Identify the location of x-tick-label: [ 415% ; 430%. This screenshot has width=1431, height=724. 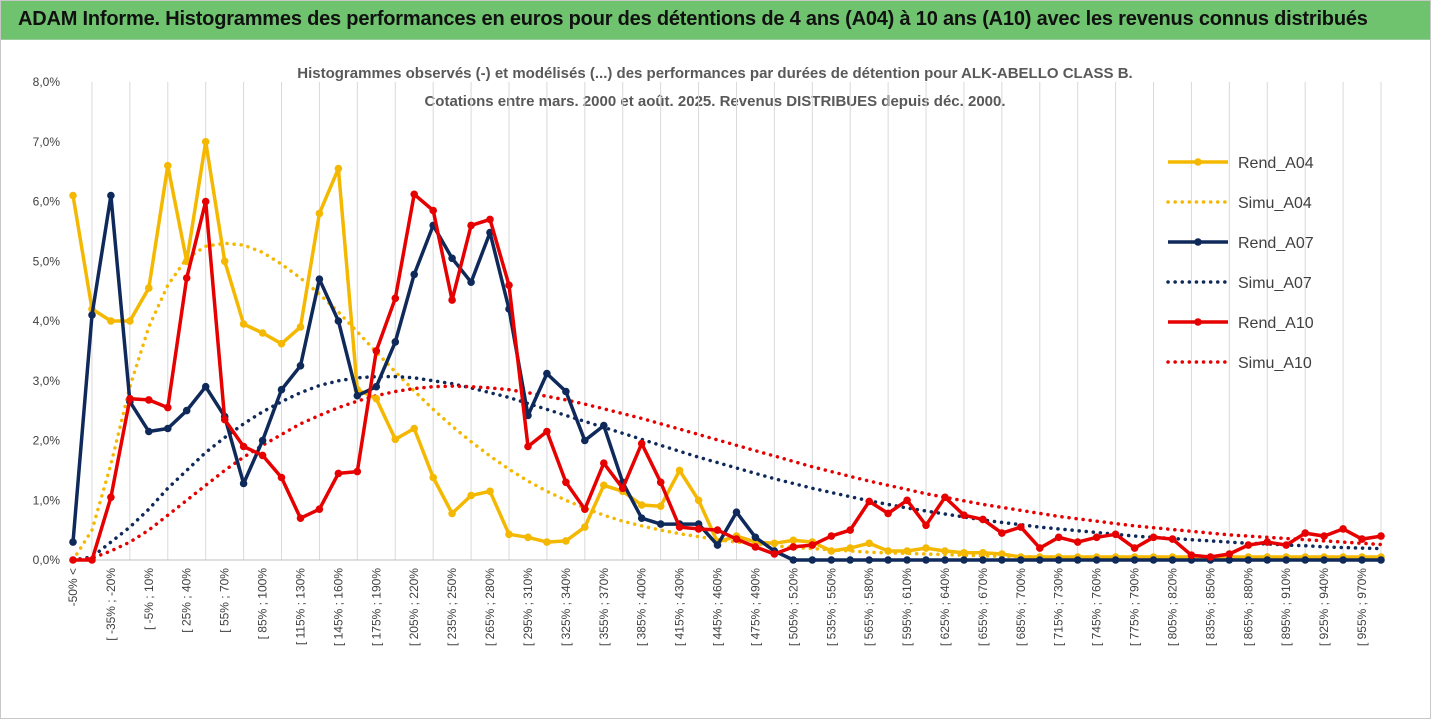
(680, 607).